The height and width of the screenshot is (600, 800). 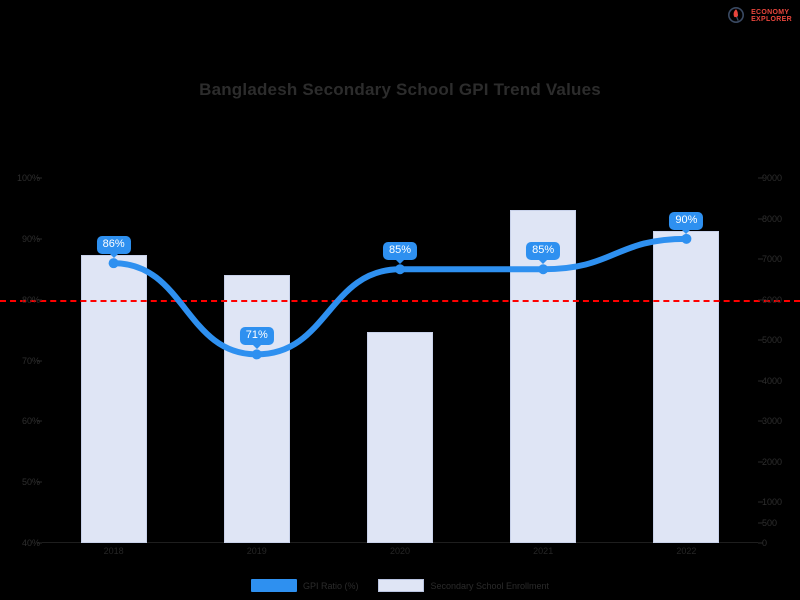 I want to click on right-axis-tick: 1000, so click(x=772, y=502).